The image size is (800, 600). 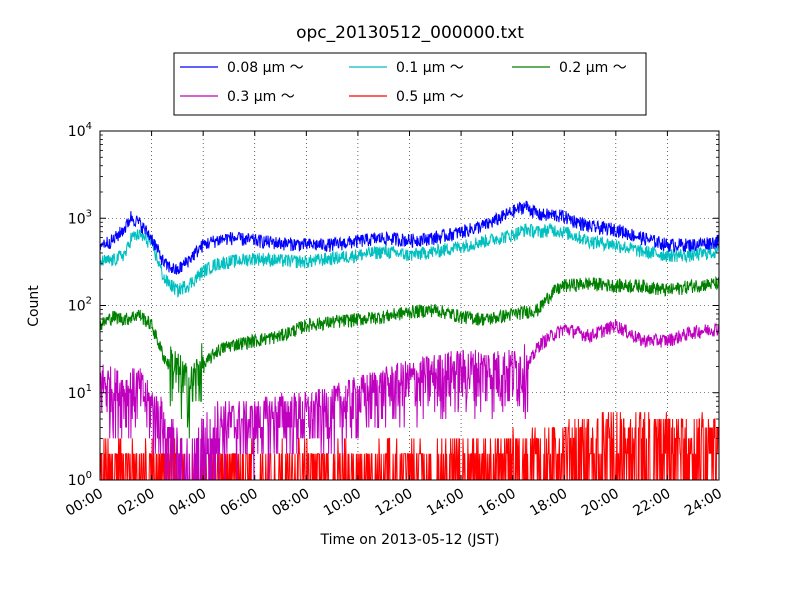 What do you see at coordinates (265, 68) in the screenshot?
I see `legend-label: 0.08 μm ～` at bounding box center [265, 68].